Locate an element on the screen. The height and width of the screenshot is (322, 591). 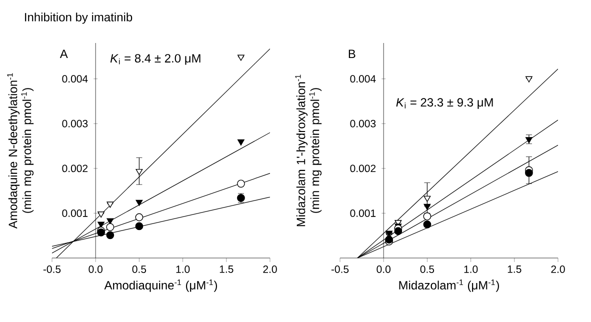
x-axis-title: Midazolam$^{-1}$ (μM$^{-1}$) is located at coordinates (449, 286).